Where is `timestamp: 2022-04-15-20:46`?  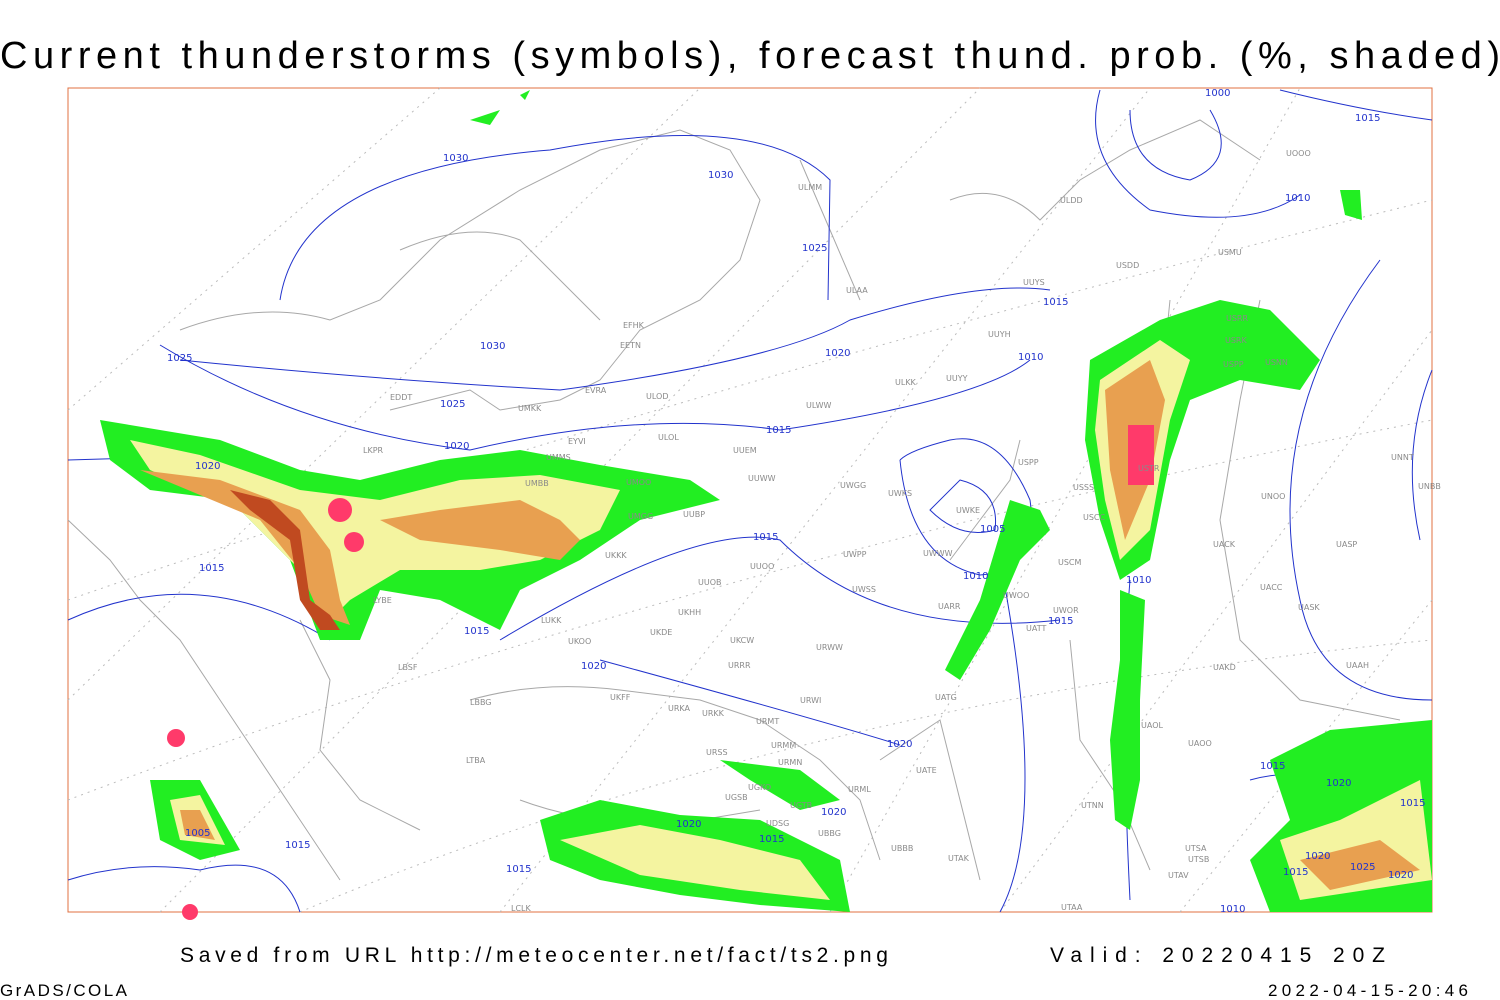
timestamp: 2022-04-15-20:46 is located at coordinates (1368, 990).